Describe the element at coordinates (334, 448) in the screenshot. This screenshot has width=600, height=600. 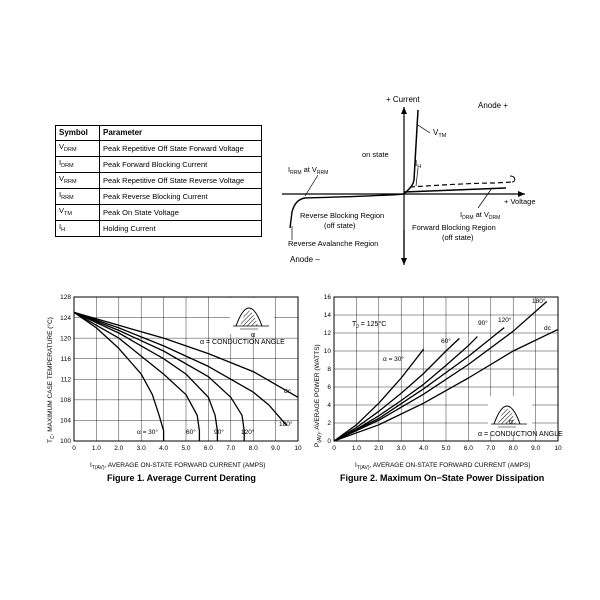
I see `figure2-x-tick-label: 0` at that location.